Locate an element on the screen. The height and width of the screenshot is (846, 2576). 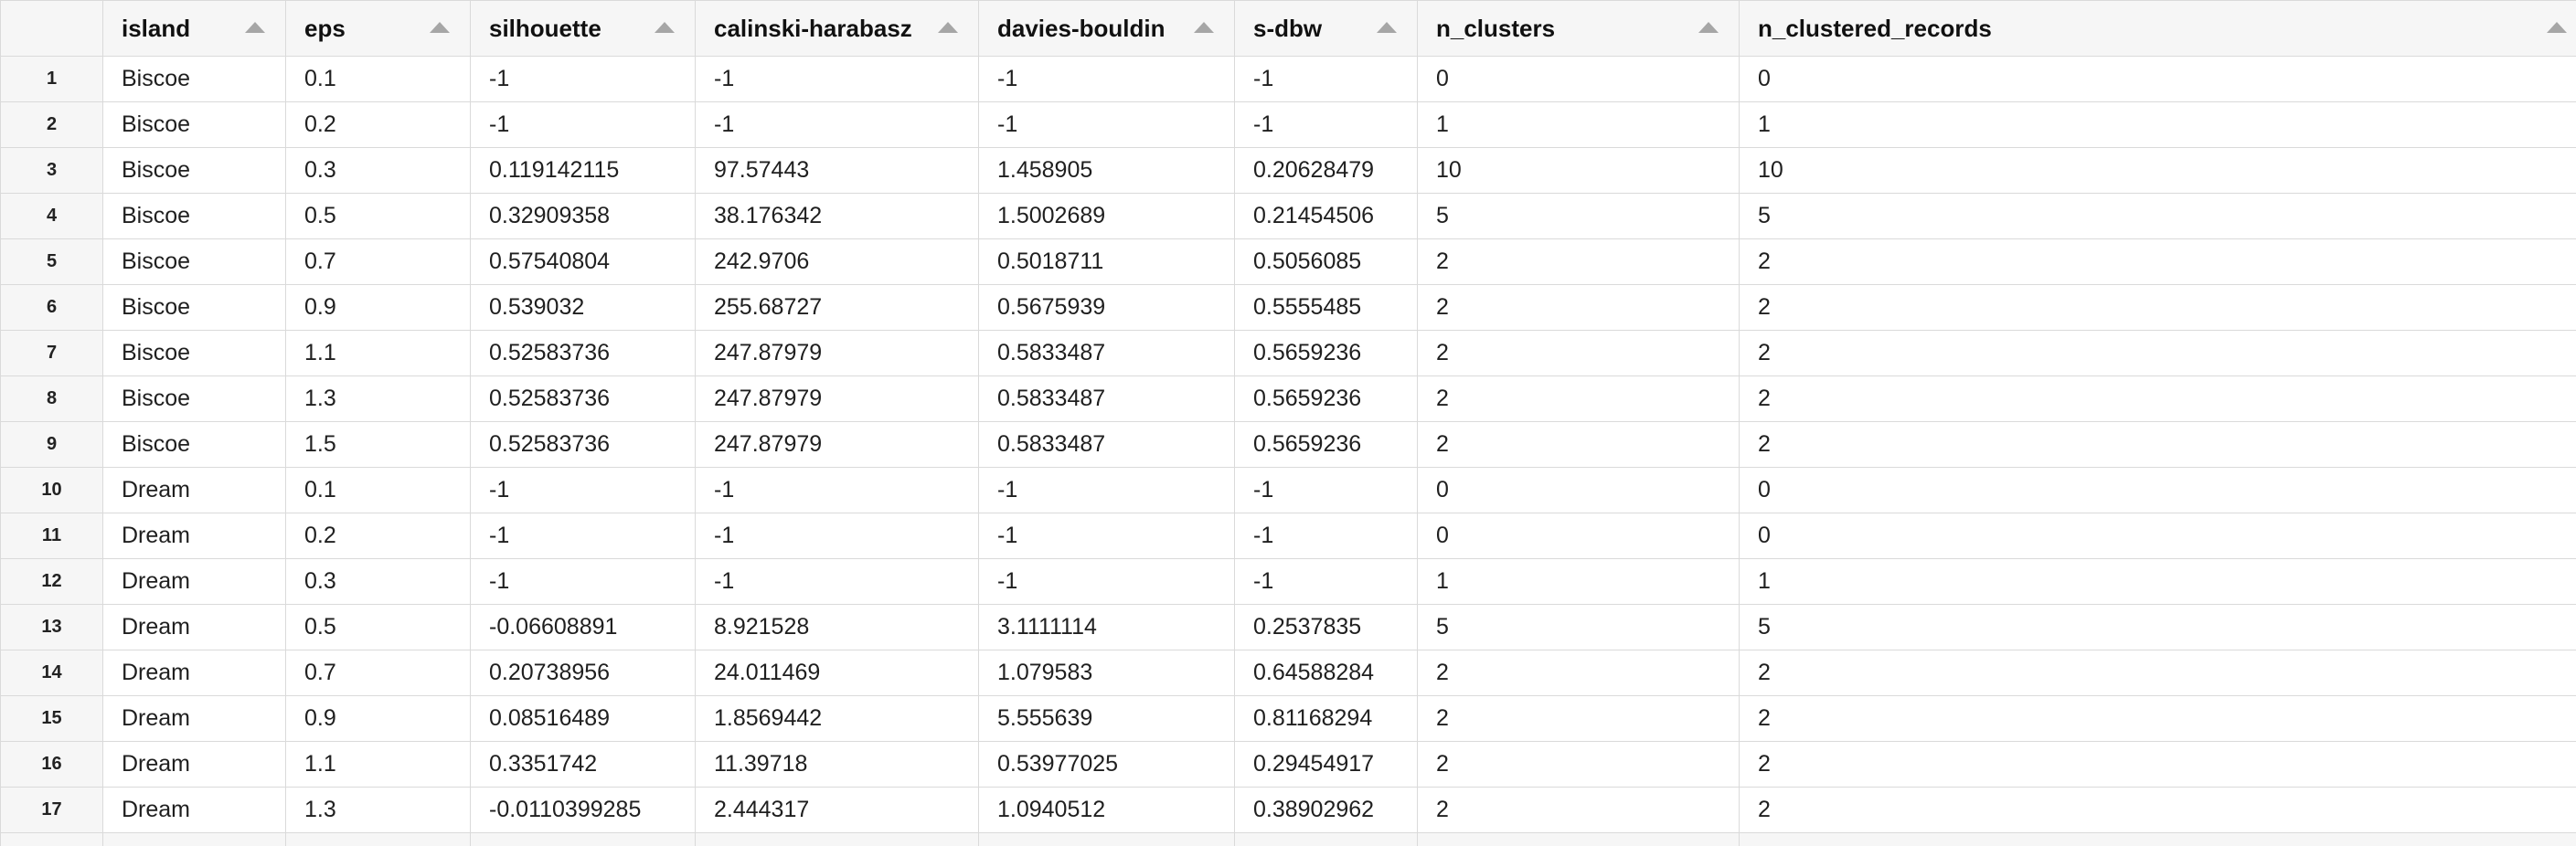
cell-calinski-harabasz: 24.011469 is located at coordinates (837, 673).